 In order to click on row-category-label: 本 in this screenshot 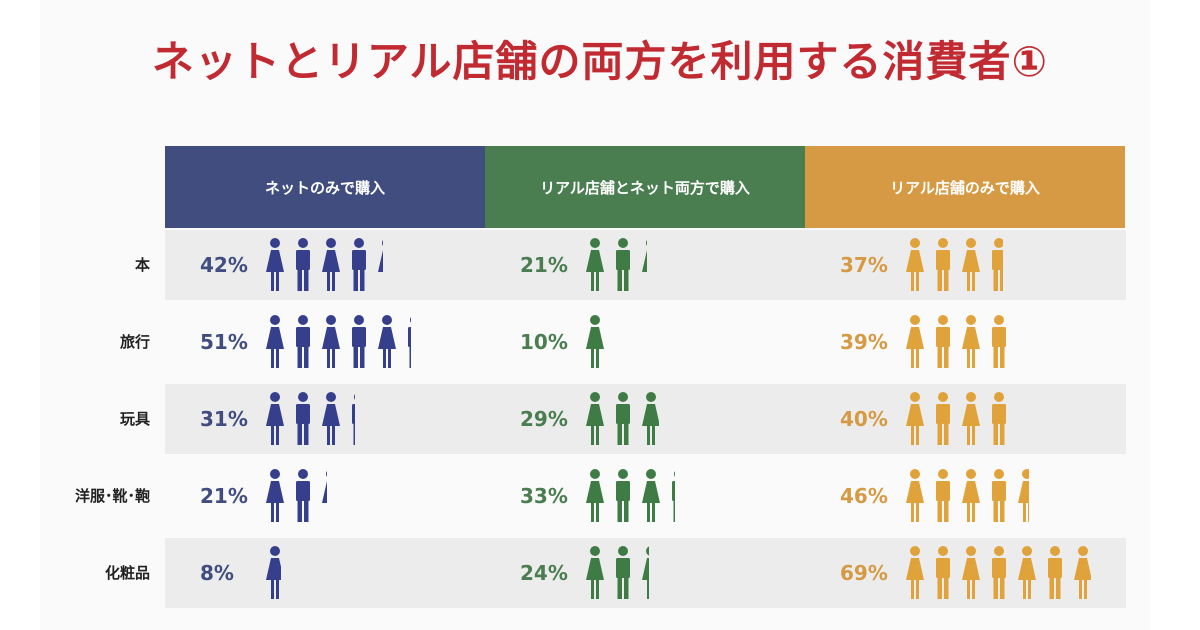, I will do `click(142, 265)`.